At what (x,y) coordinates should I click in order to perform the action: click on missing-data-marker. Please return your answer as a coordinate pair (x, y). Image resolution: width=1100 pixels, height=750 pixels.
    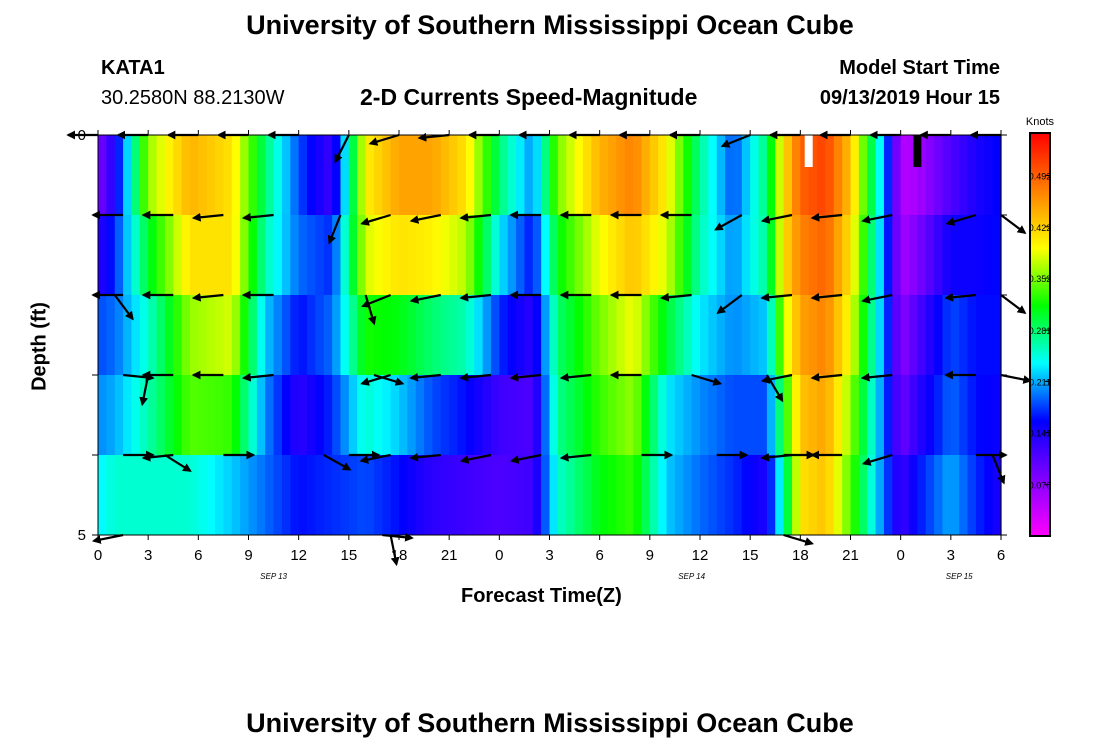
    Looking at the image, I should click on (917, 151).